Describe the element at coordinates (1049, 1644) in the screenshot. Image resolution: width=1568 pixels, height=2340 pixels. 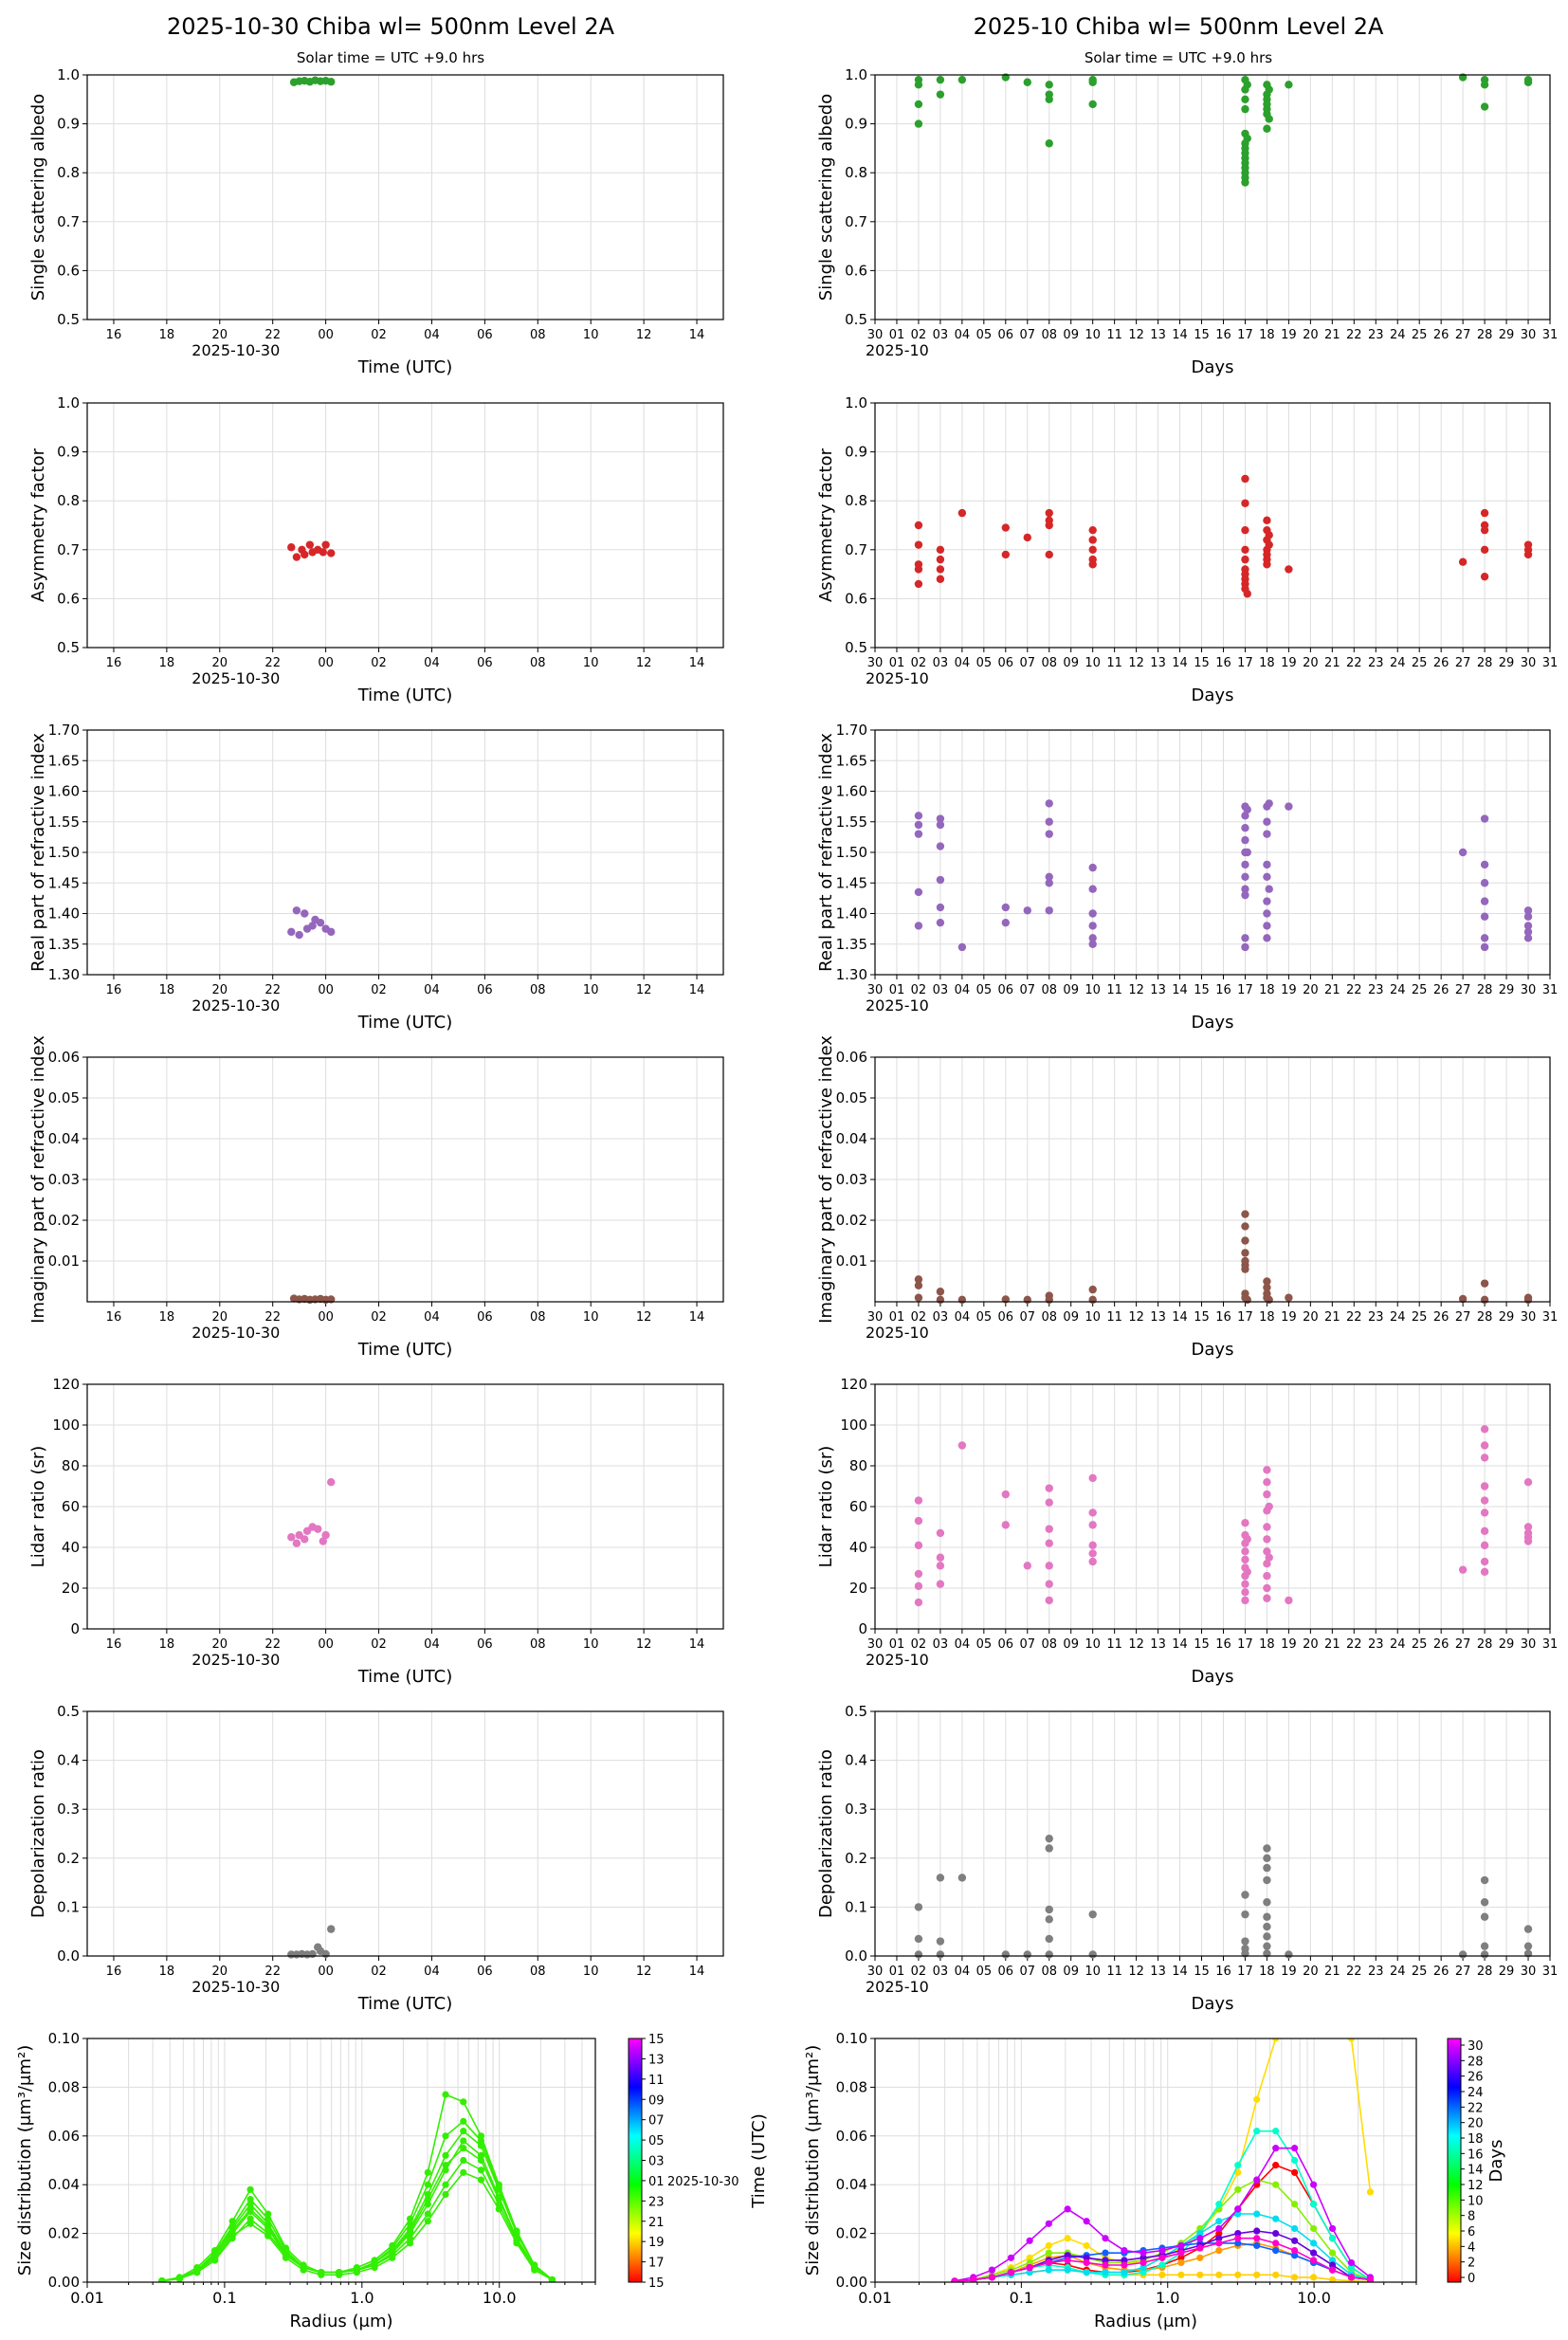
I see `x-tick-label: 08` at that location.